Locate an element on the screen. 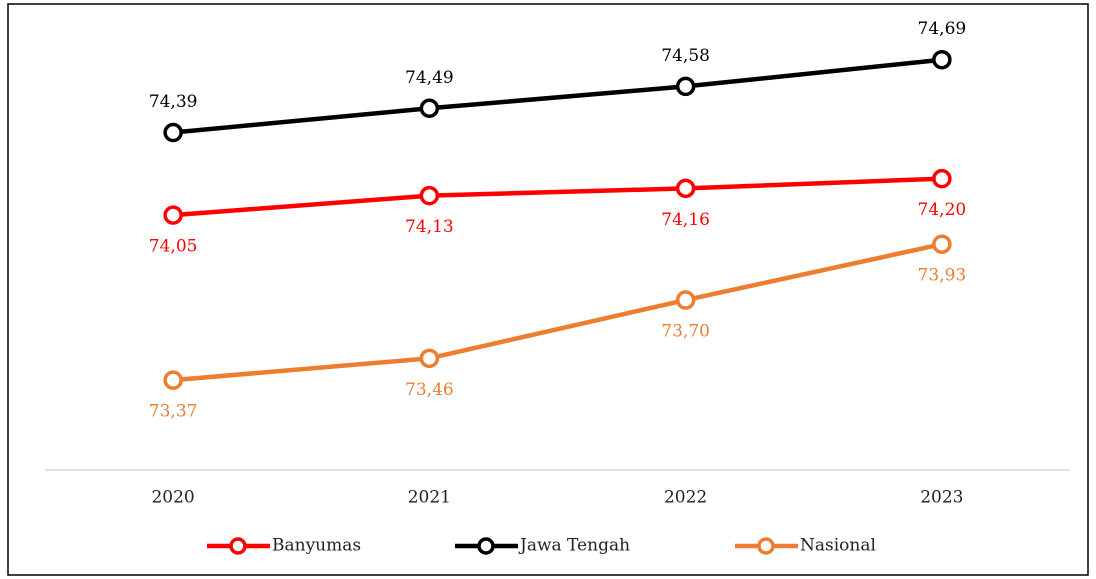  data-label: 74,69 is located at coordinates (942, 29).